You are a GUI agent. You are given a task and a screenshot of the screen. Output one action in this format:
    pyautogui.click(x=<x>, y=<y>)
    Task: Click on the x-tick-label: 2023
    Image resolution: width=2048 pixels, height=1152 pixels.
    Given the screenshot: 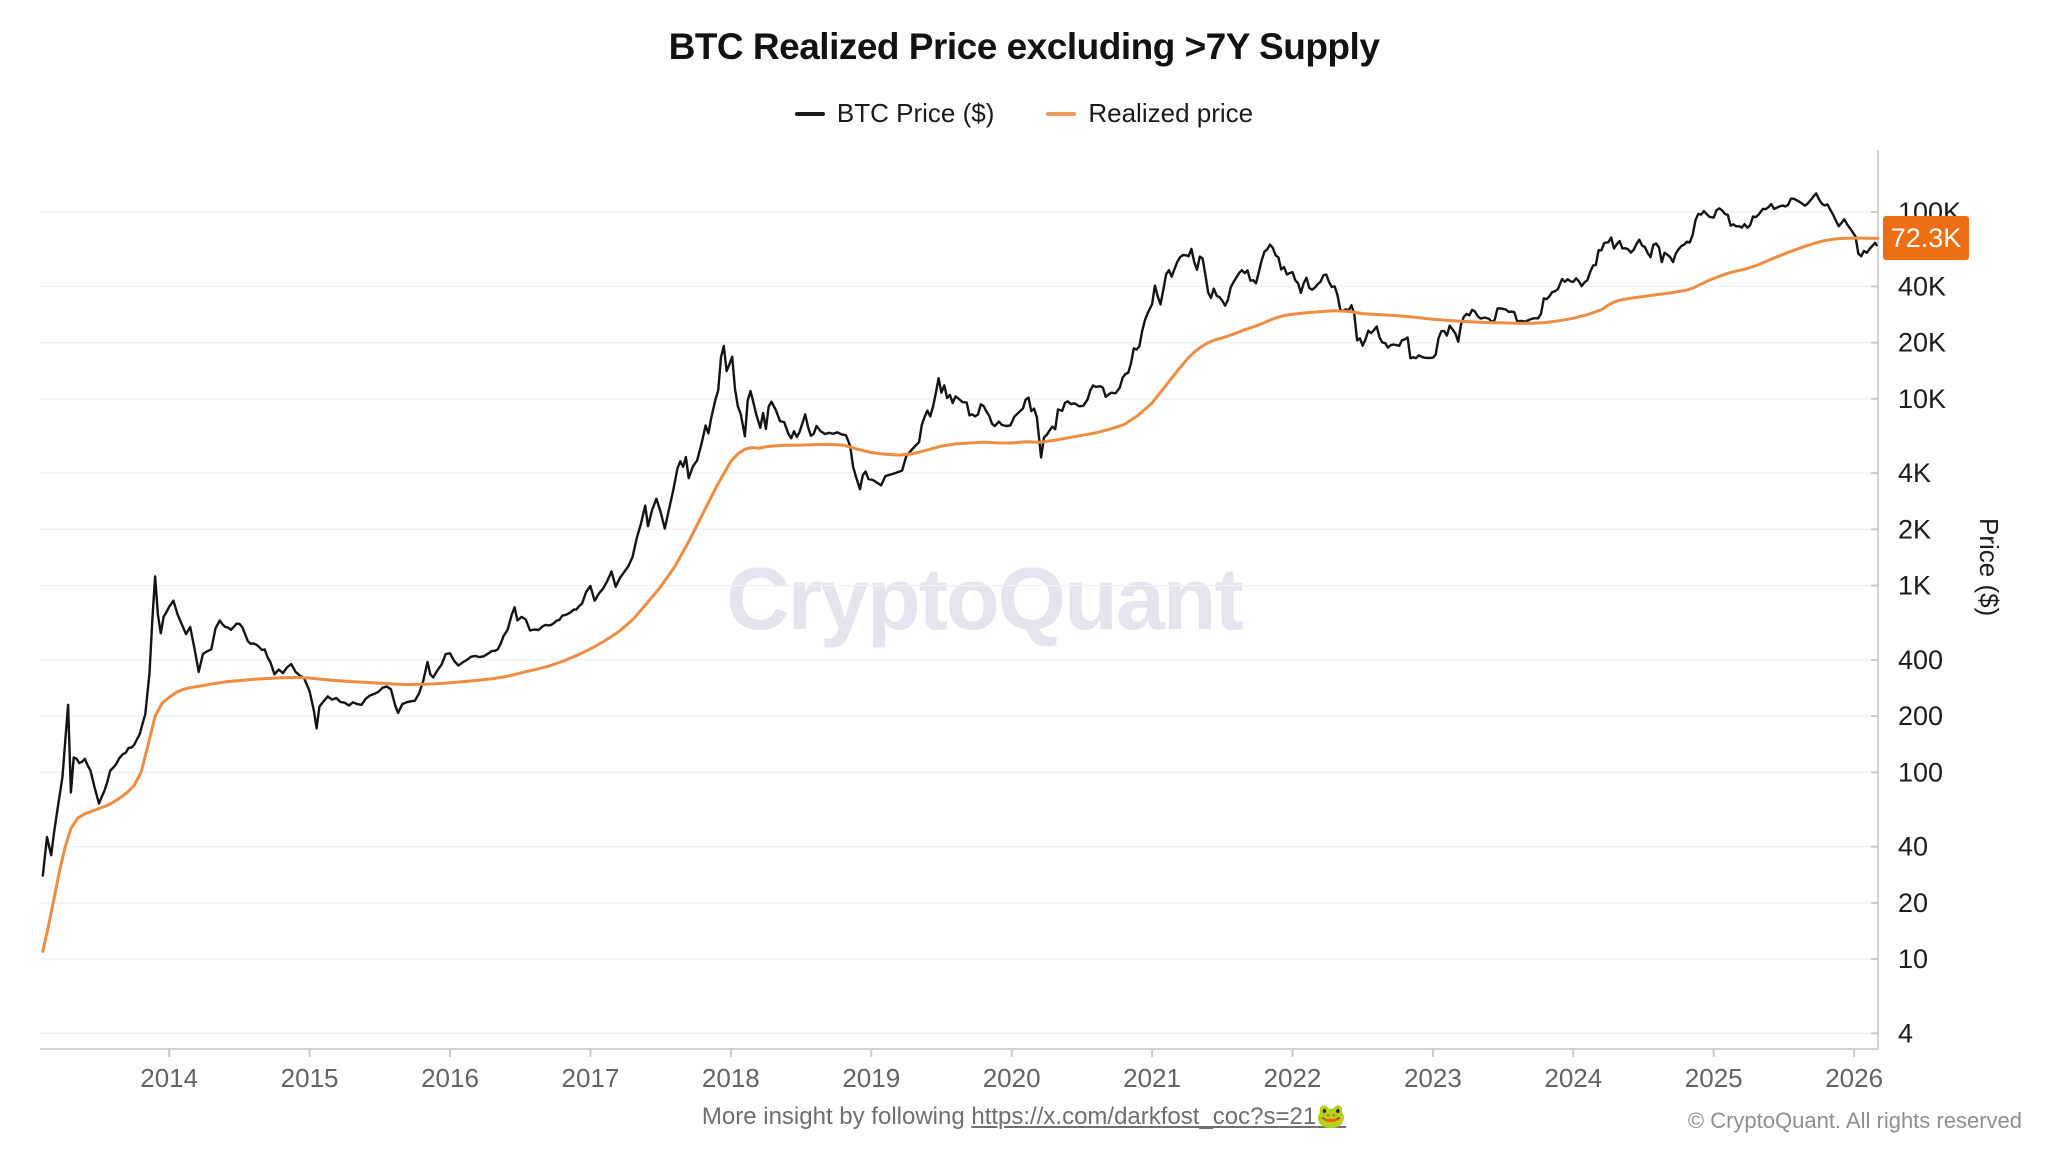 What is the action you would take?
    pyautogui.click(x=1433, y=1078)
    